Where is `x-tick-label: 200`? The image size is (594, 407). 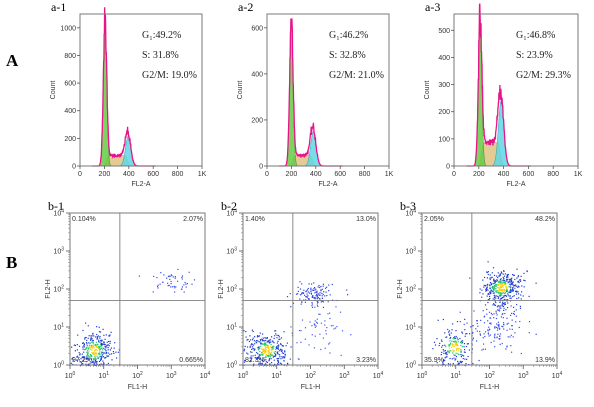
x-tick-label: 200 is located at coordinates (292, 174).